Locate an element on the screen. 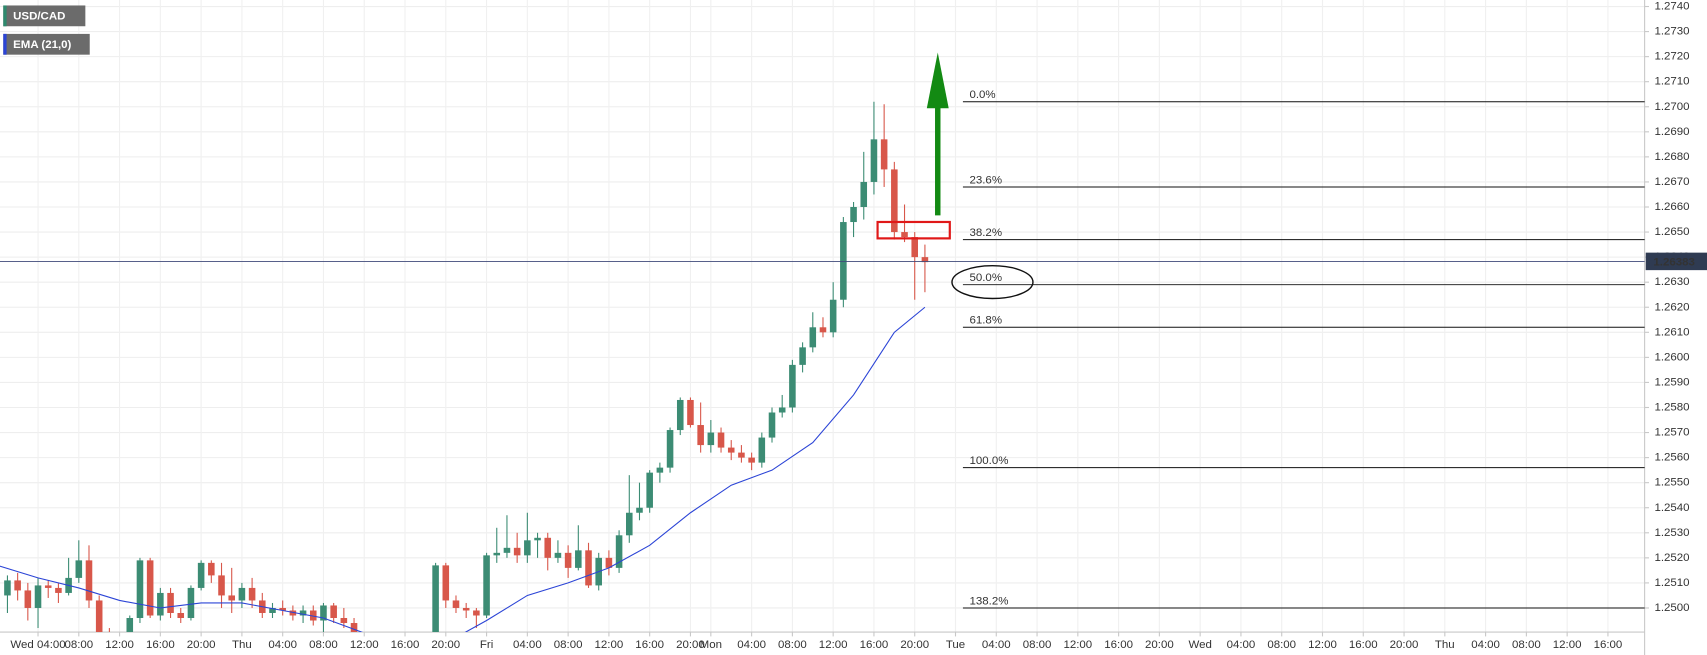 The width and height of the screenshot is (1707, 655). y-tick-label: 1.2620 is located at coordinates (1671, 307).